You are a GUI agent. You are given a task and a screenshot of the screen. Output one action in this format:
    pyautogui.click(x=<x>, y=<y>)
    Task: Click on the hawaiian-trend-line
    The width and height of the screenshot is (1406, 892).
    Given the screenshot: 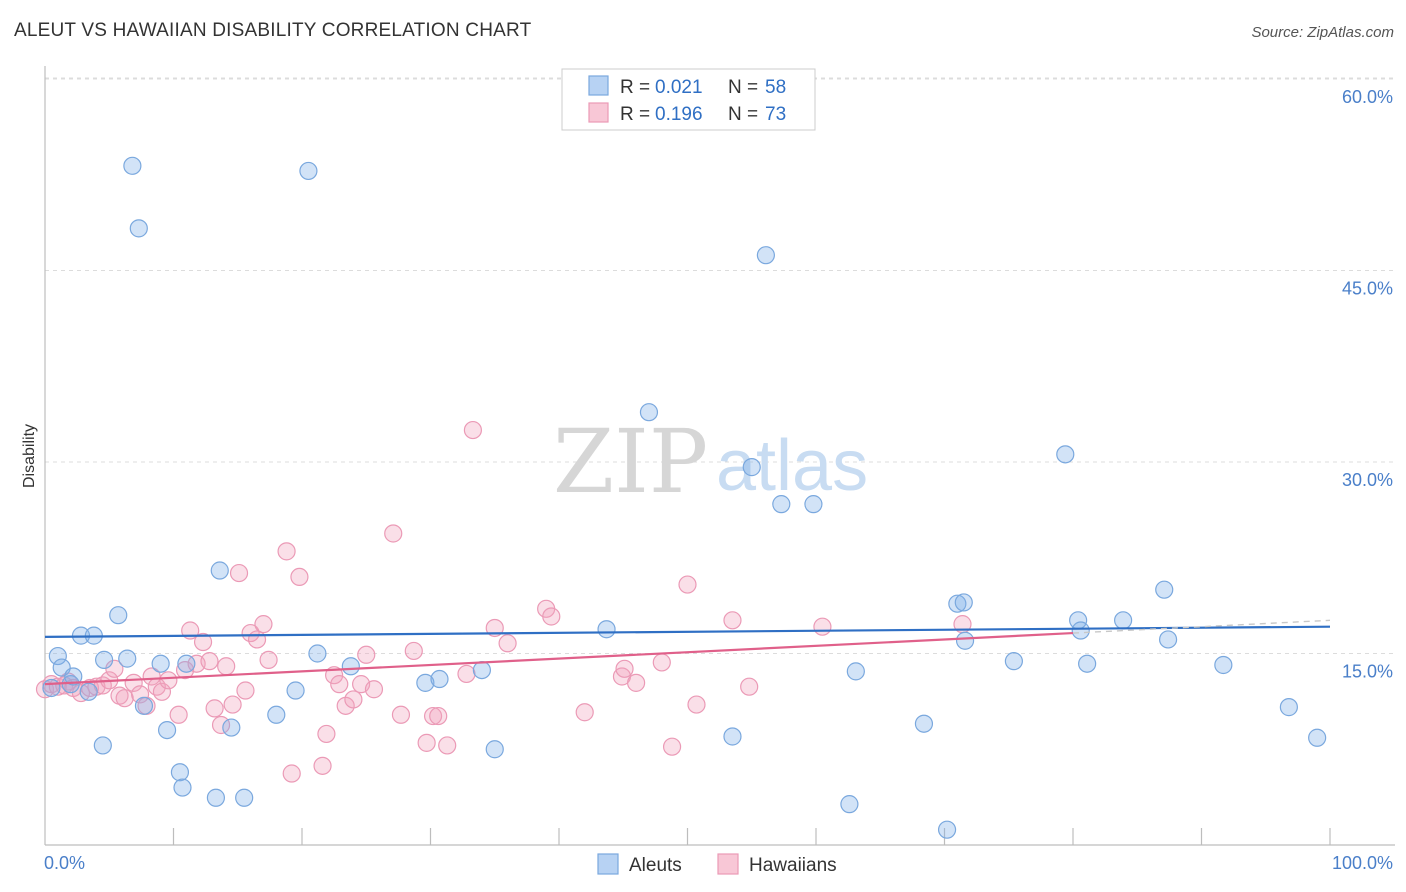 What is the action you would take?
    pyautogui.click(x=559, y=658)
    